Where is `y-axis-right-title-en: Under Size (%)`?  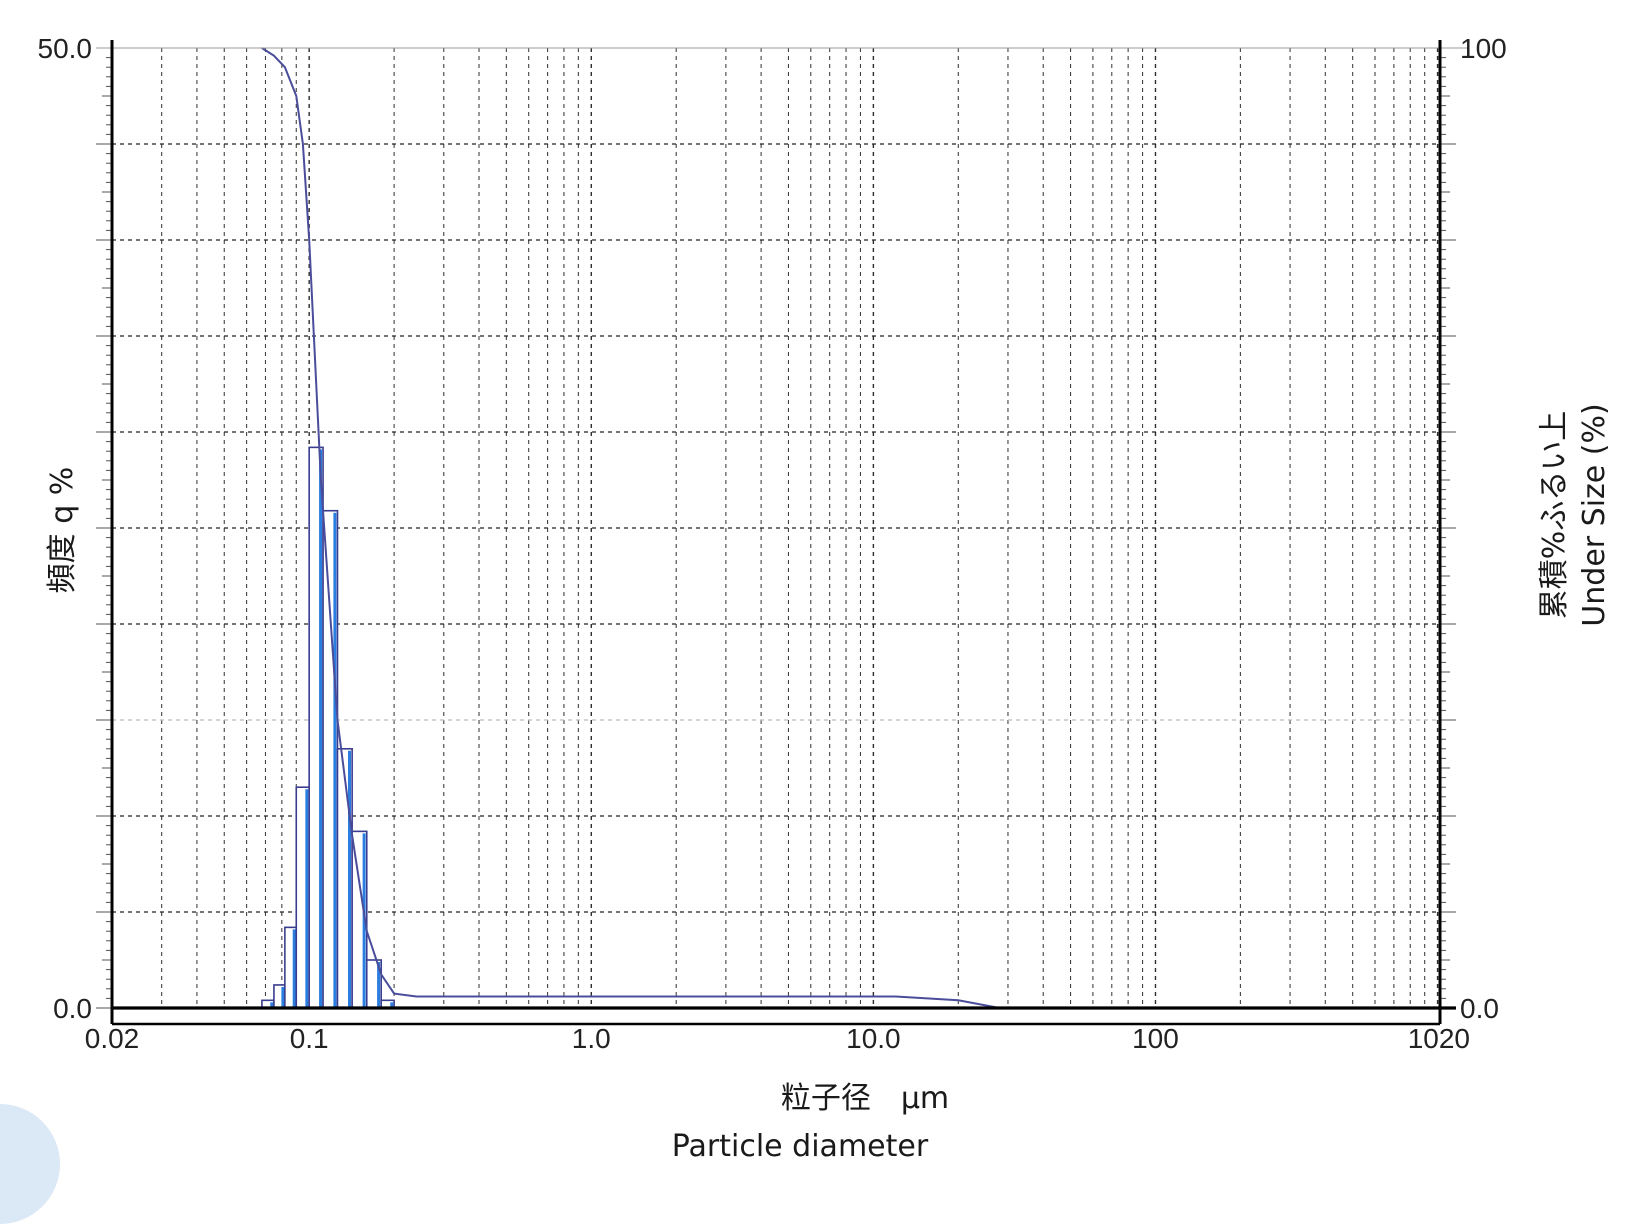 y-axis-right-title-en: Under Size (%) is located at coordinates (1594, 514).